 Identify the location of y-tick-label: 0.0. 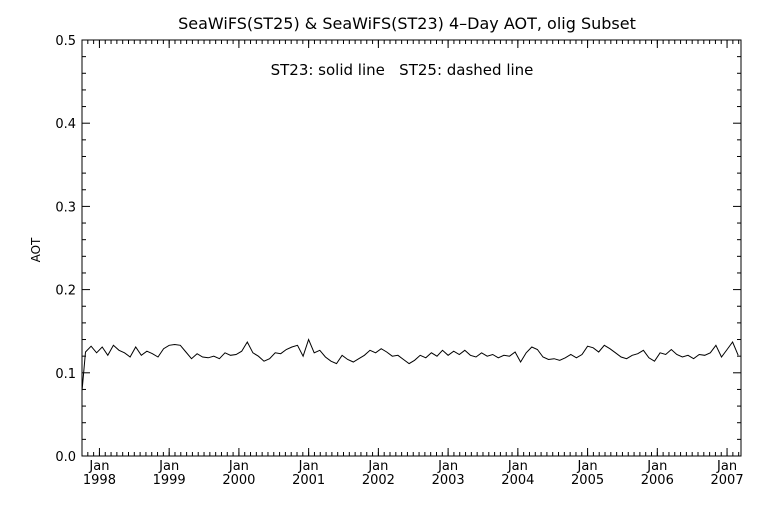
(65, 457).